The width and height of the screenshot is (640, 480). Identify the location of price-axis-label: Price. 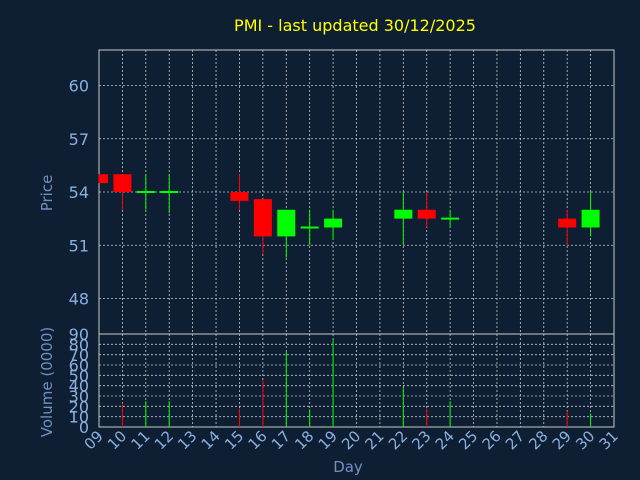
(47, 193).